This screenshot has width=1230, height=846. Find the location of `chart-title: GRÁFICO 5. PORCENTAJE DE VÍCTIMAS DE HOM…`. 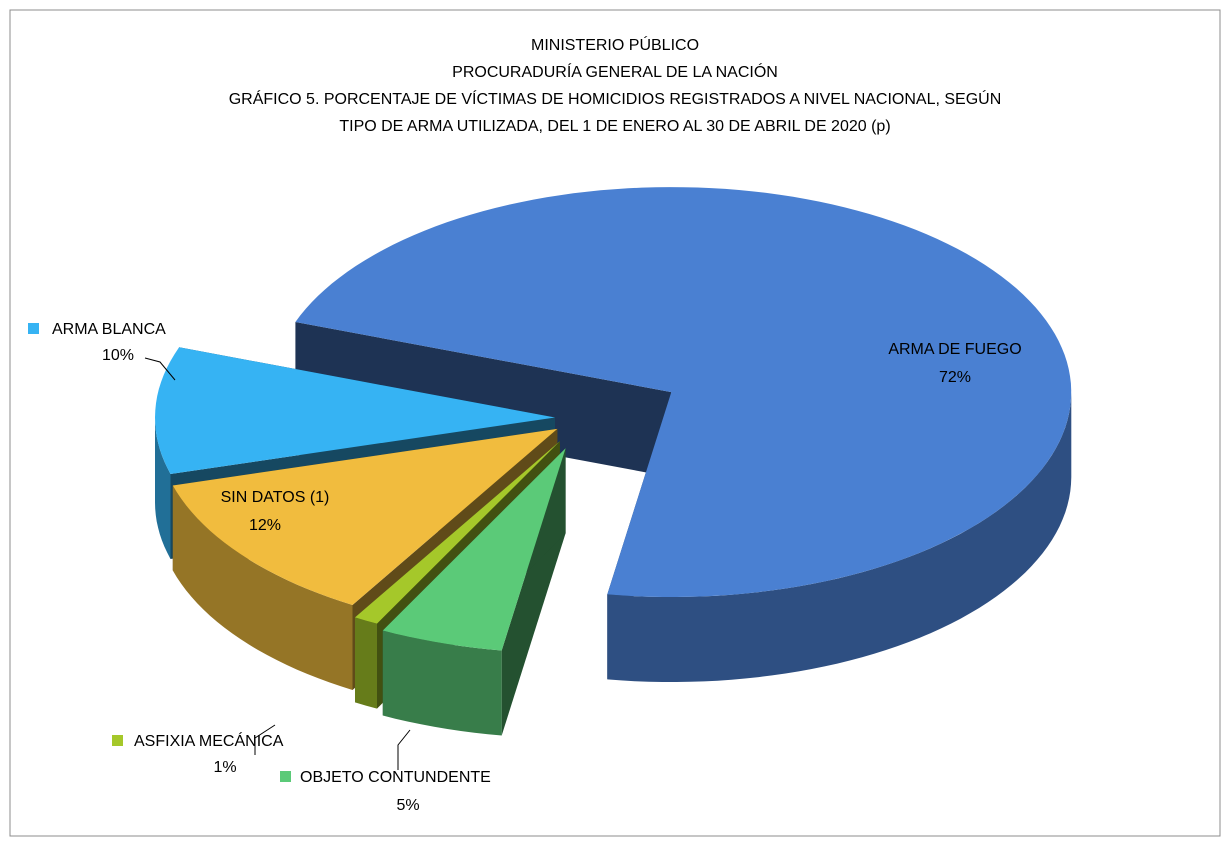

chart-title: GRÁFICO 5. PORCENTAJE DE VÍCTIMAS DE HOM… is located at coordinates (615, 98).